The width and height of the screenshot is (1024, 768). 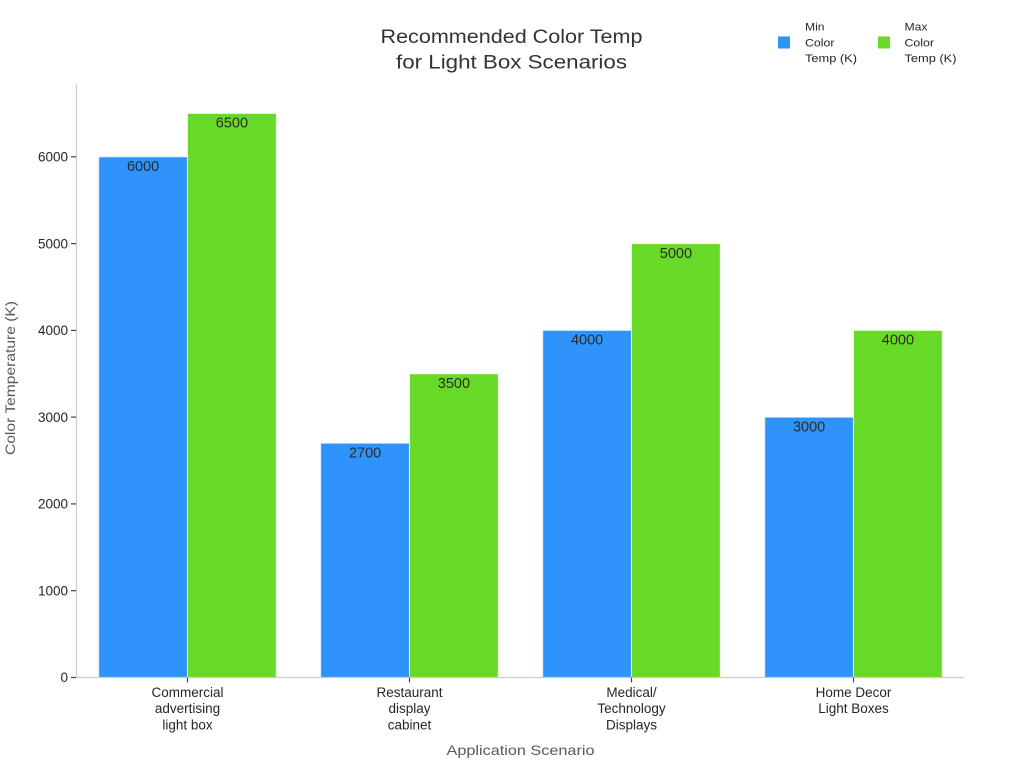 What do you see at coordinates (853, 708) in the screenshot?
I see `svg-text: Light Boxes` at bounding box center [853, 708].